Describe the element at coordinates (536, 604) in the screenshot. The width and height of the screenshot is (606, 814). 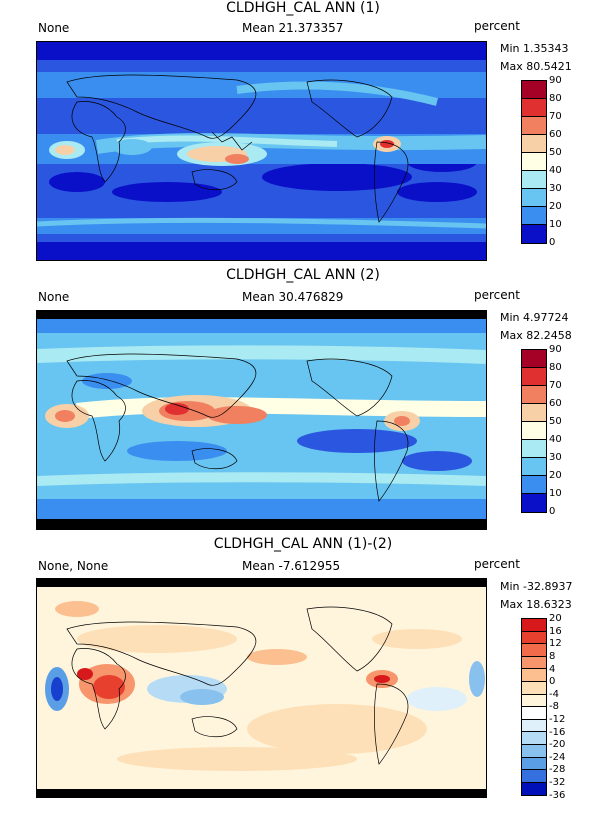
I see `panel-max: Max 18.6323` at that location.